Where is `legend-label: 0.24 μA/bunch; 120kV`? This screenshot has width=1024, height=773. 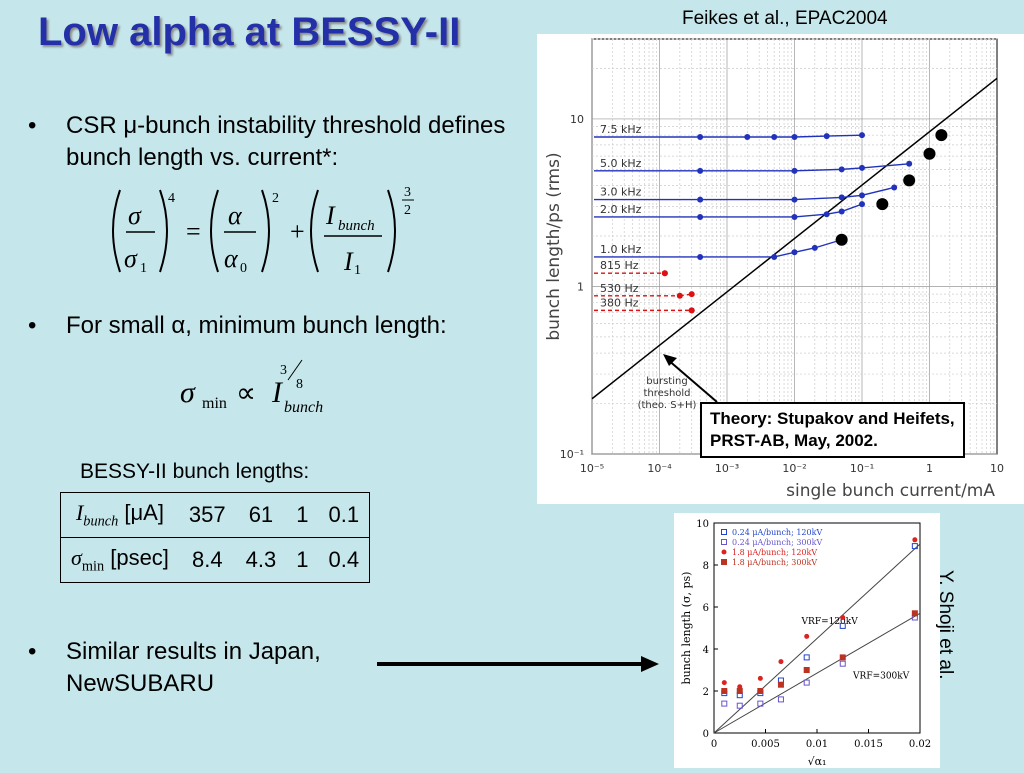
legend-label: 0.24 μA/bunch; 120kV is located at coordinates (777, 532).